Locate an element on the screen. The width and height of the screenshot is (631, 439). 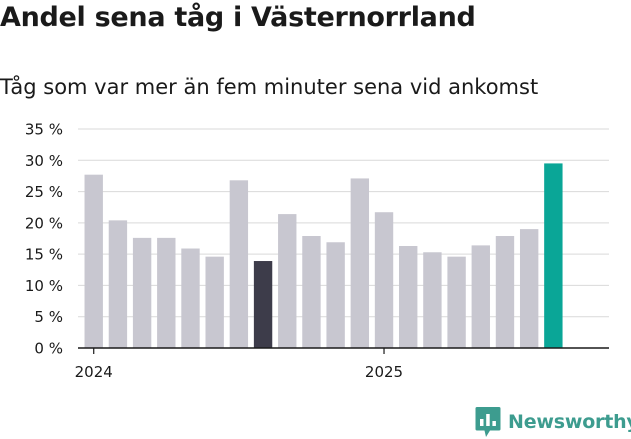
newsworthy-icon is located at coordinates (488, 422).